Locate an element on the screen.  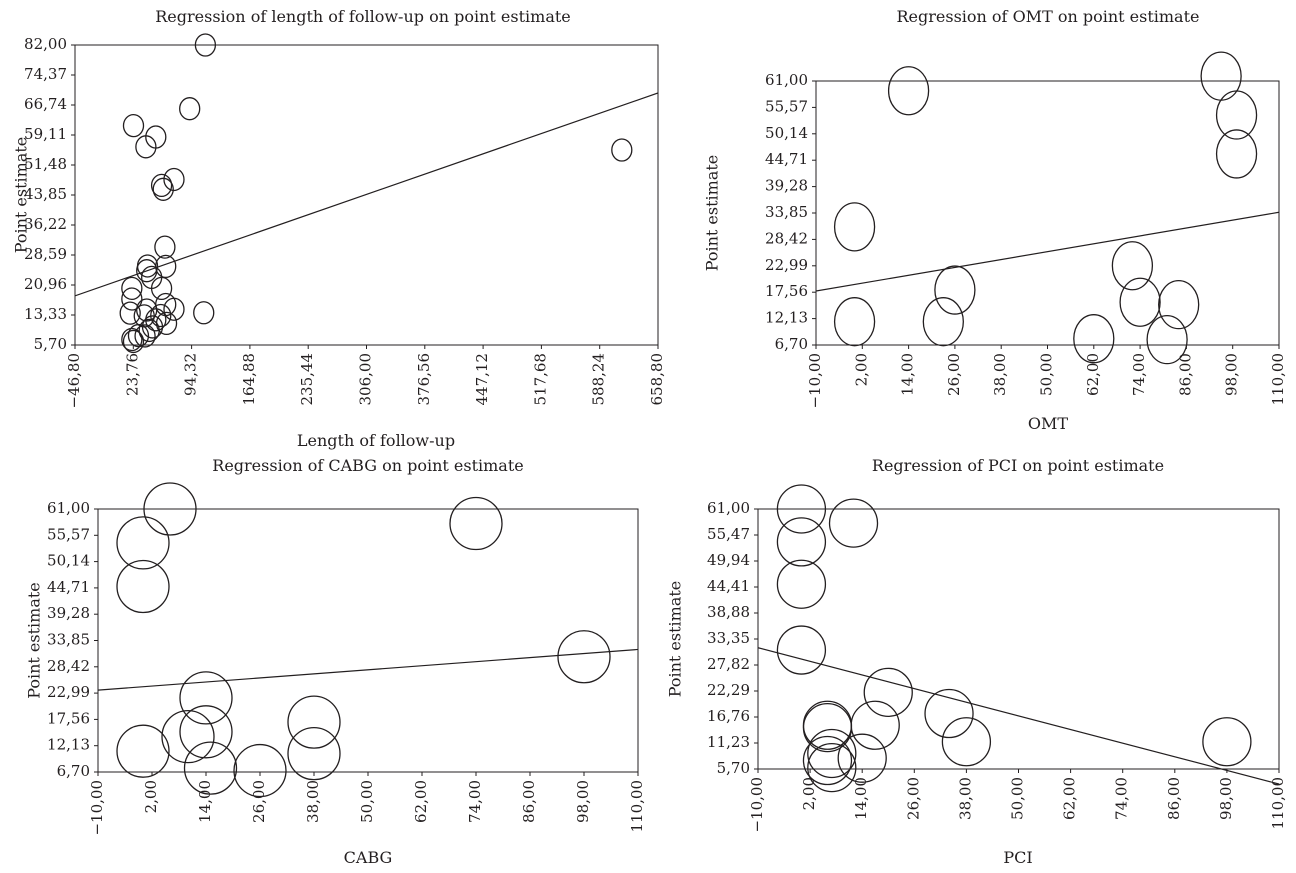
y-tick-label: 43,85 is located at coordinates (45, 194).